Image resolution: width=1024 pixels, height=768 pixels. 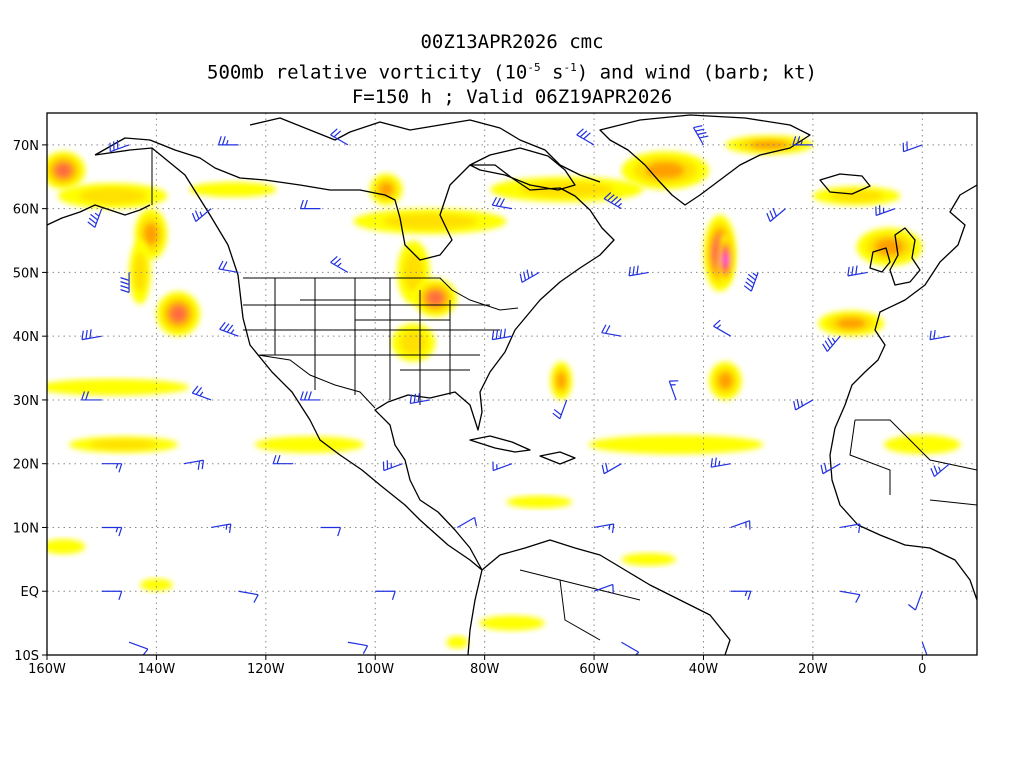 I want to click on alaska-peninsula-coast, so click(x=99, y=215).